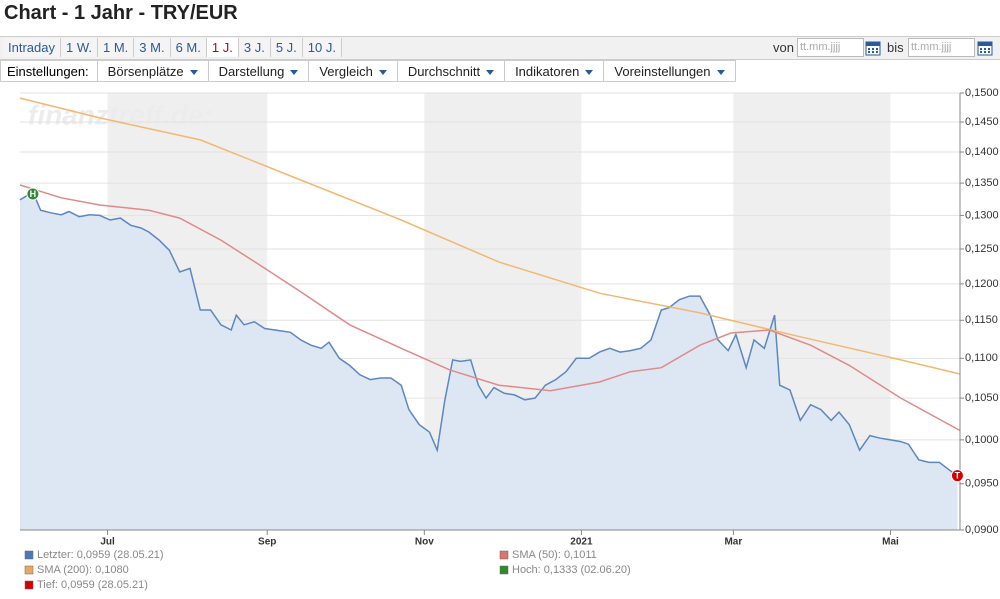 Image resolution: width=1000 pixels, height=599 pixels. What do you see at coordinates (982, 284) in the screenshot?
I see `y-tick-label: 0,1200` at bounding box center [982, 284].